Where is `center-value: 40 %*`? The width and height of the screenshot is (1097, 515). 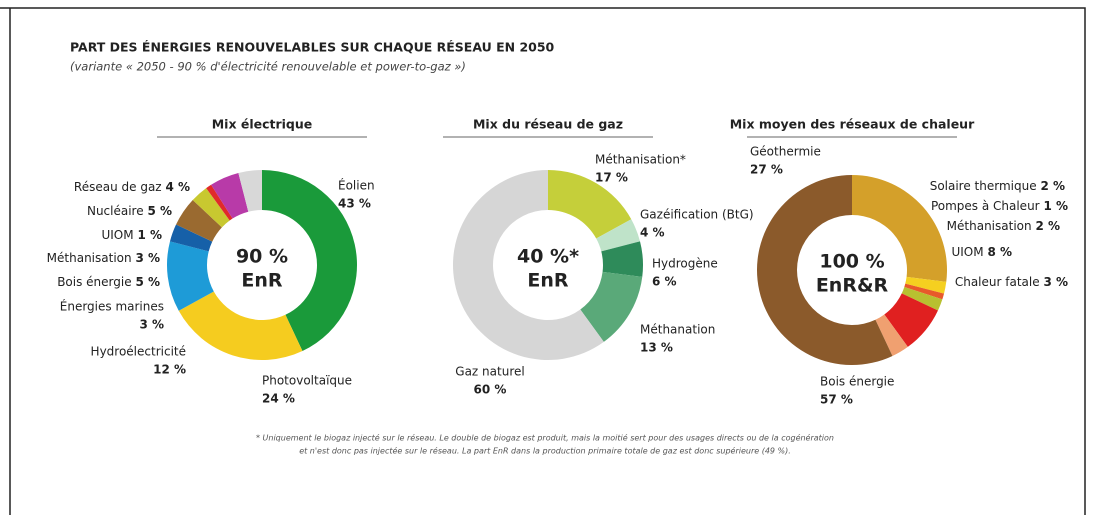 center-value: 40 %* is located at coordinates (548, 257).